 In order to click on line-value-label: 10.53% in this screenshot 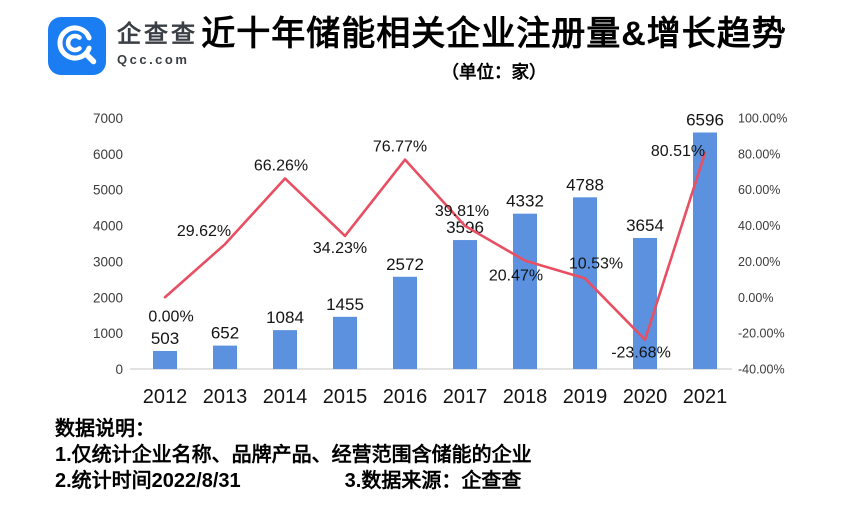, I will do `click(596, 263)`.